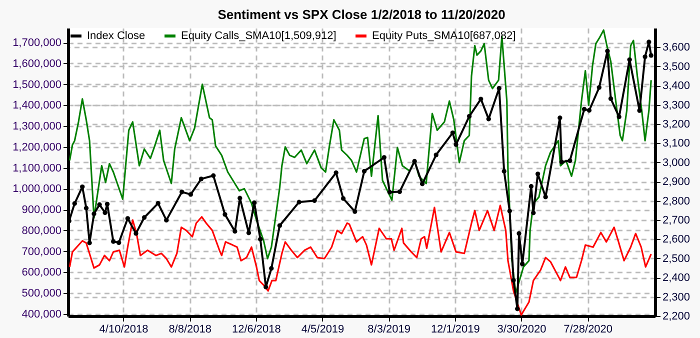 The height and width of the screenshot is (338, 700). What do you see at coordinates (37, 43) in the screenshot?
I see `y-tick-label: 1,700,000` at bounding box center [37, 43].